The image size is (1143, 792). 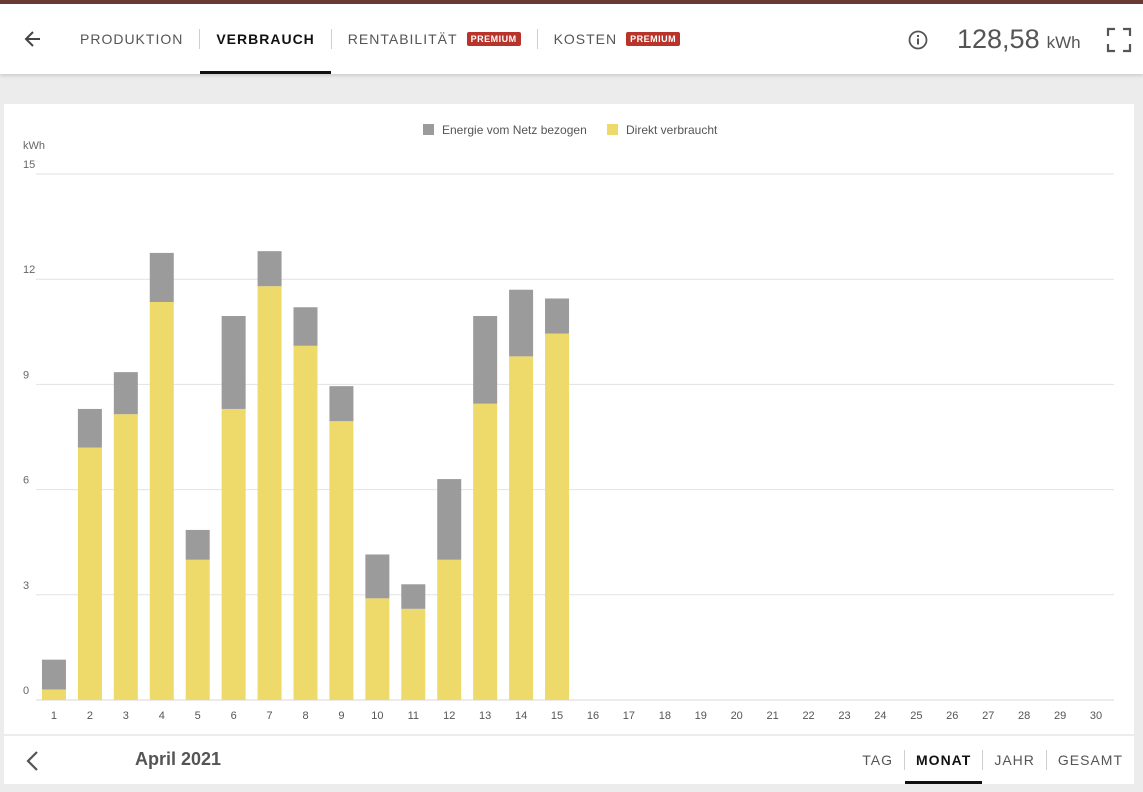 What do you see at coordinates (521, 716) in the screenshot?
I see `x-tick-label: 14` at bounding box center [521, 716].